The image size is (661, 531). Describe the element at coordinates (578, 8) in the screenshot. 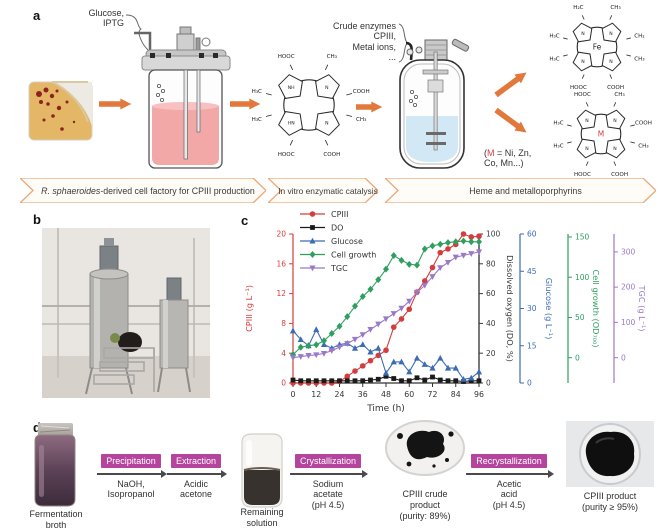

I see `svg-text: H₂C` at that location.